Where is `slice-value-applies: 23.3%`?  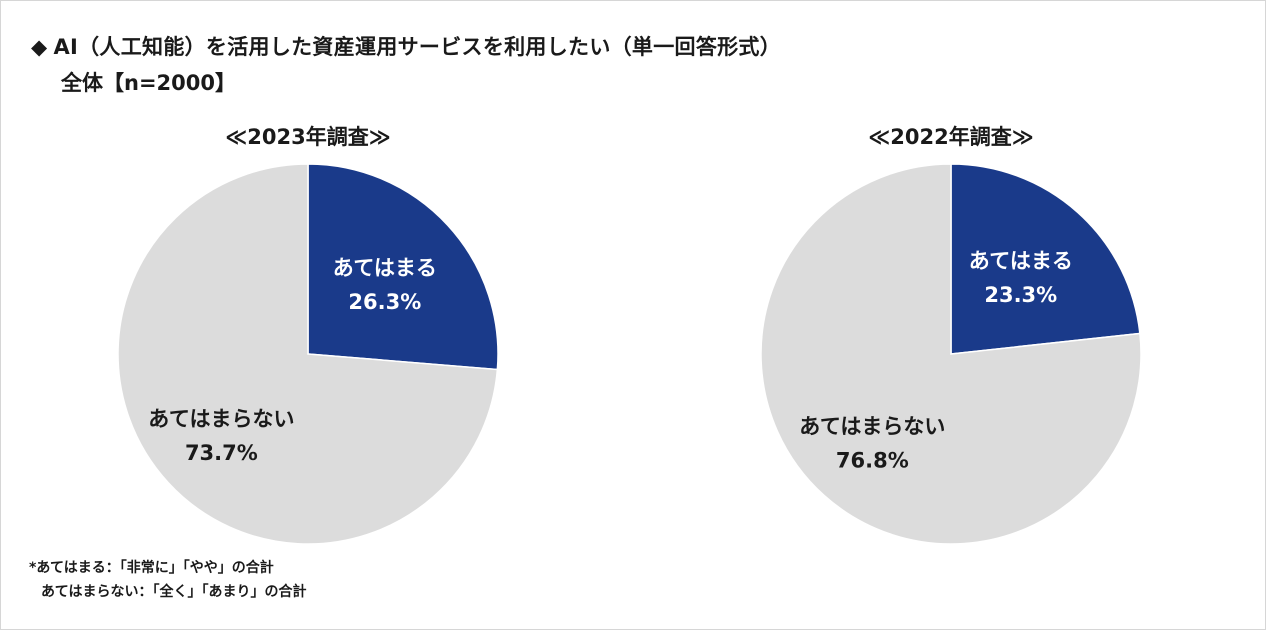
slice-value-applies: 23.3% is located at coordinates (1020, 295).